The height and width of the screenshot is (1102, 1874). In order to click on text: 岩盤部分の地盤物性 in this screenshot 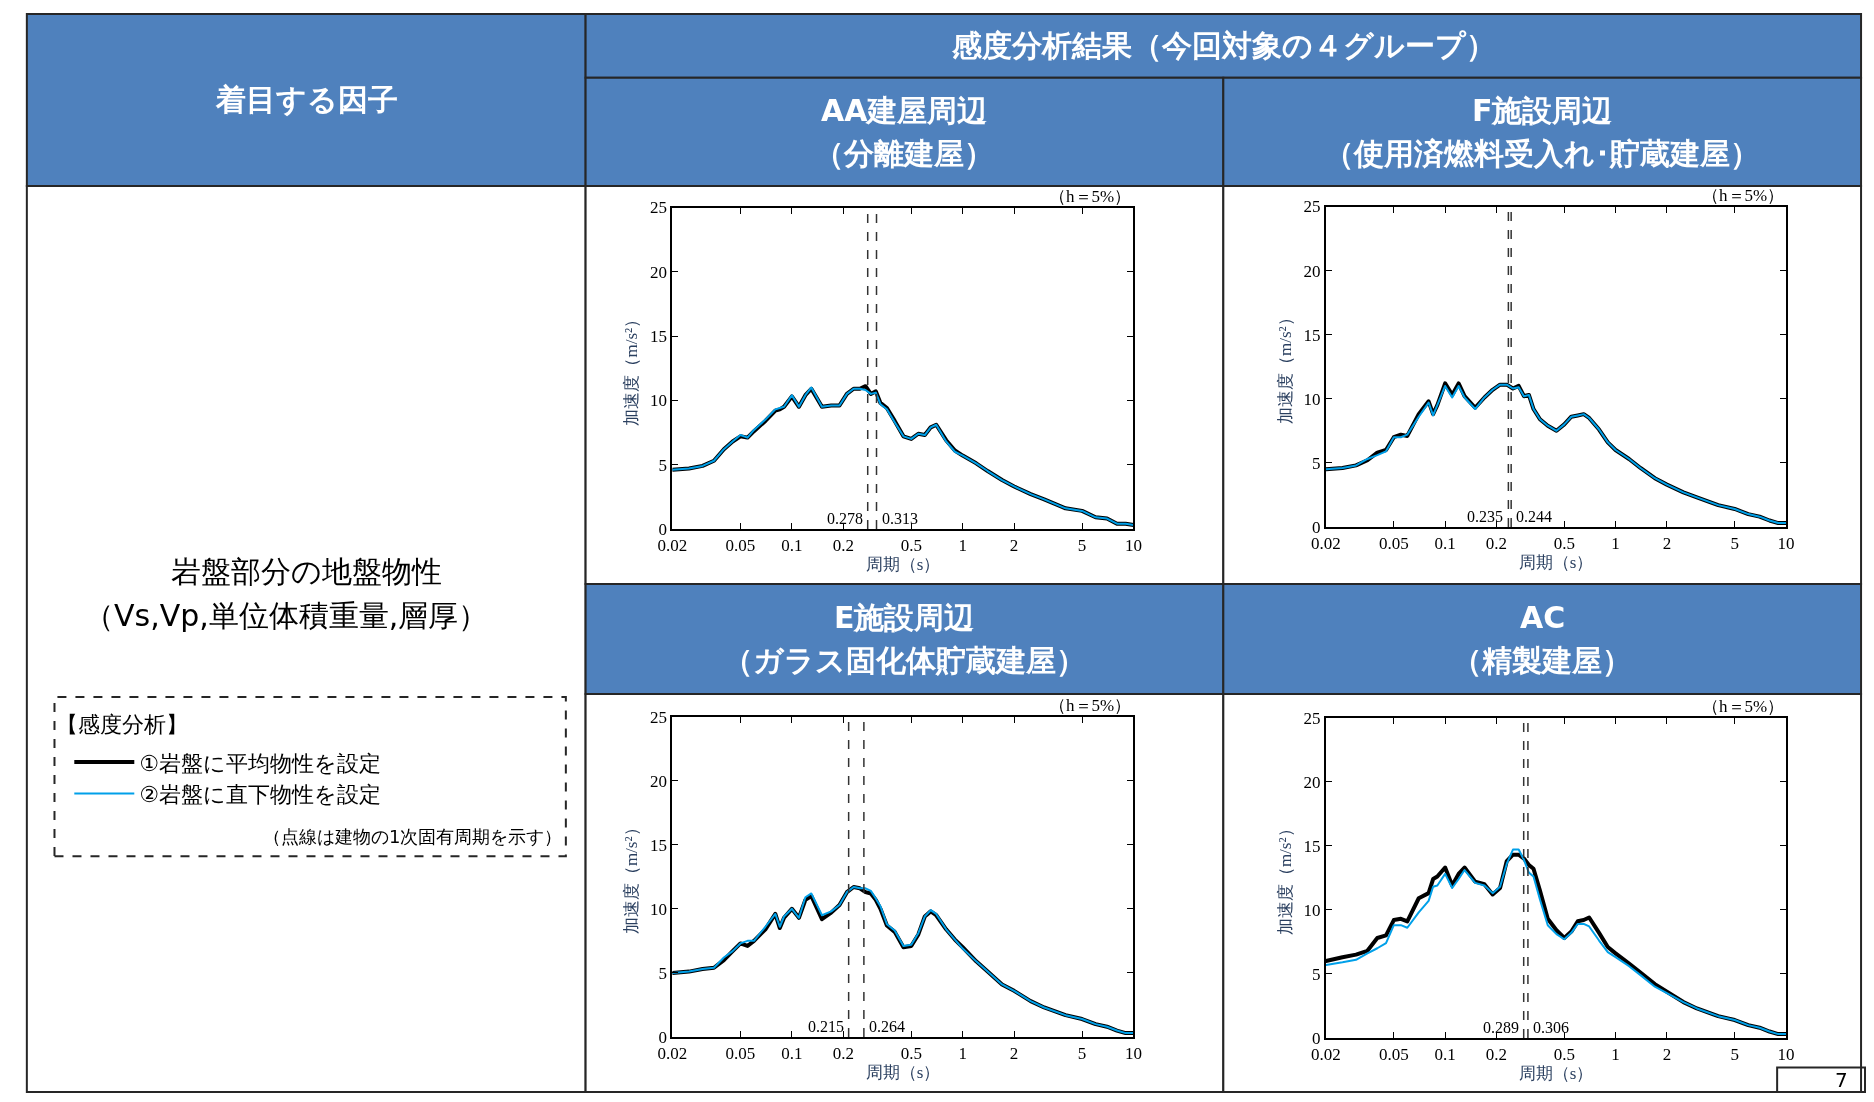, I will do `click(306, 571)`.